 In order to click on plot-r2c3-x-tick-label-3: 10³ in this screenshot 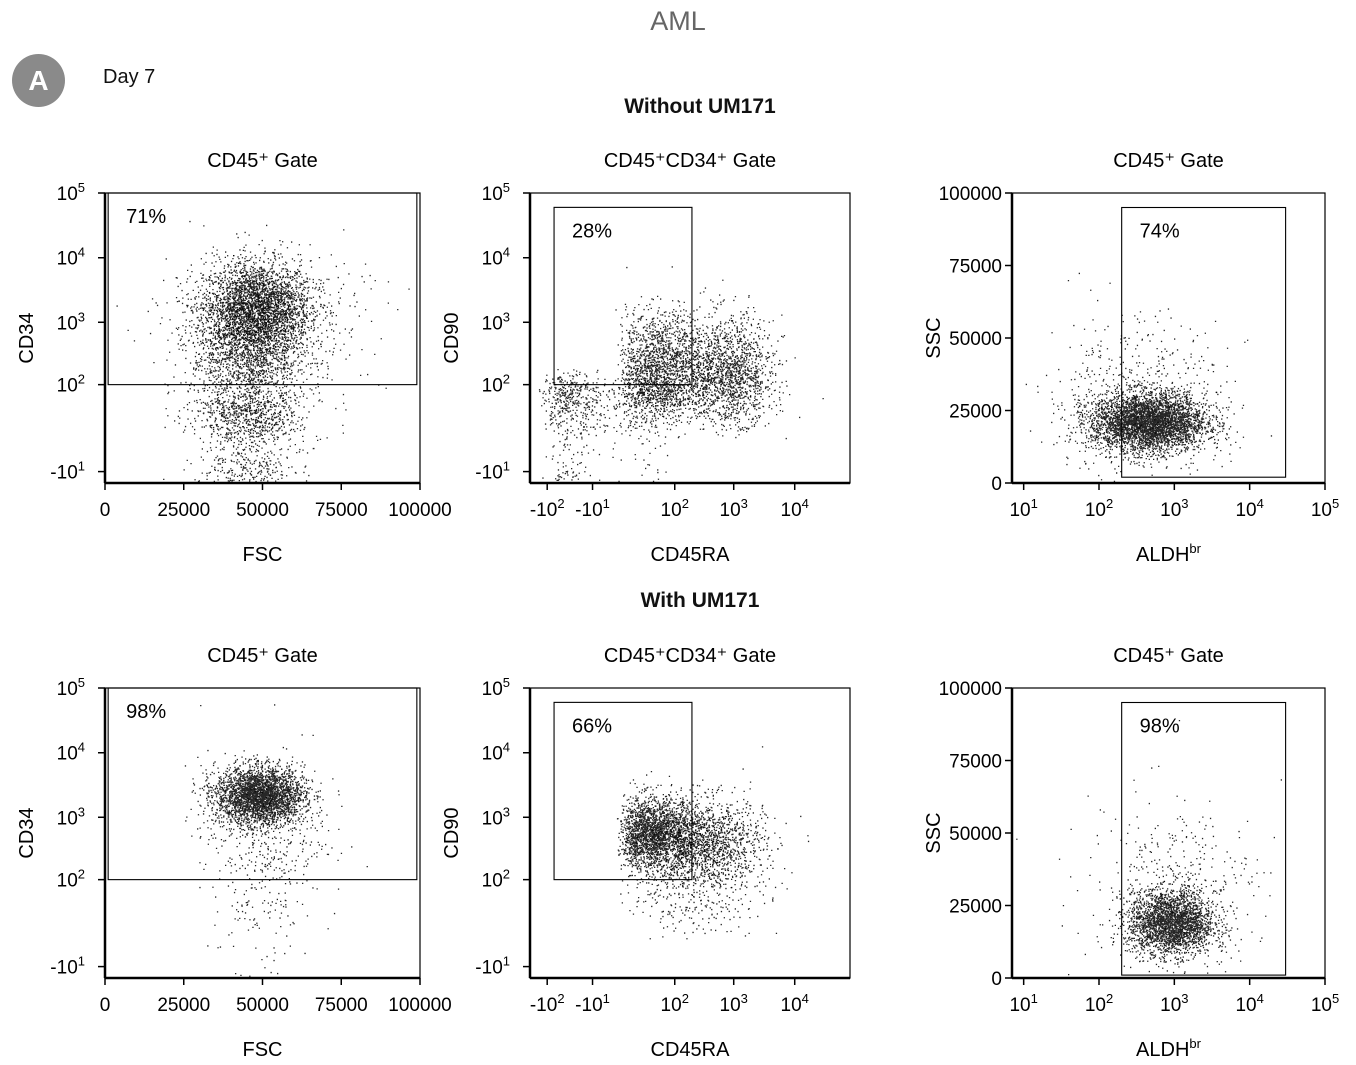, I will do `click(1174, 1003)`.